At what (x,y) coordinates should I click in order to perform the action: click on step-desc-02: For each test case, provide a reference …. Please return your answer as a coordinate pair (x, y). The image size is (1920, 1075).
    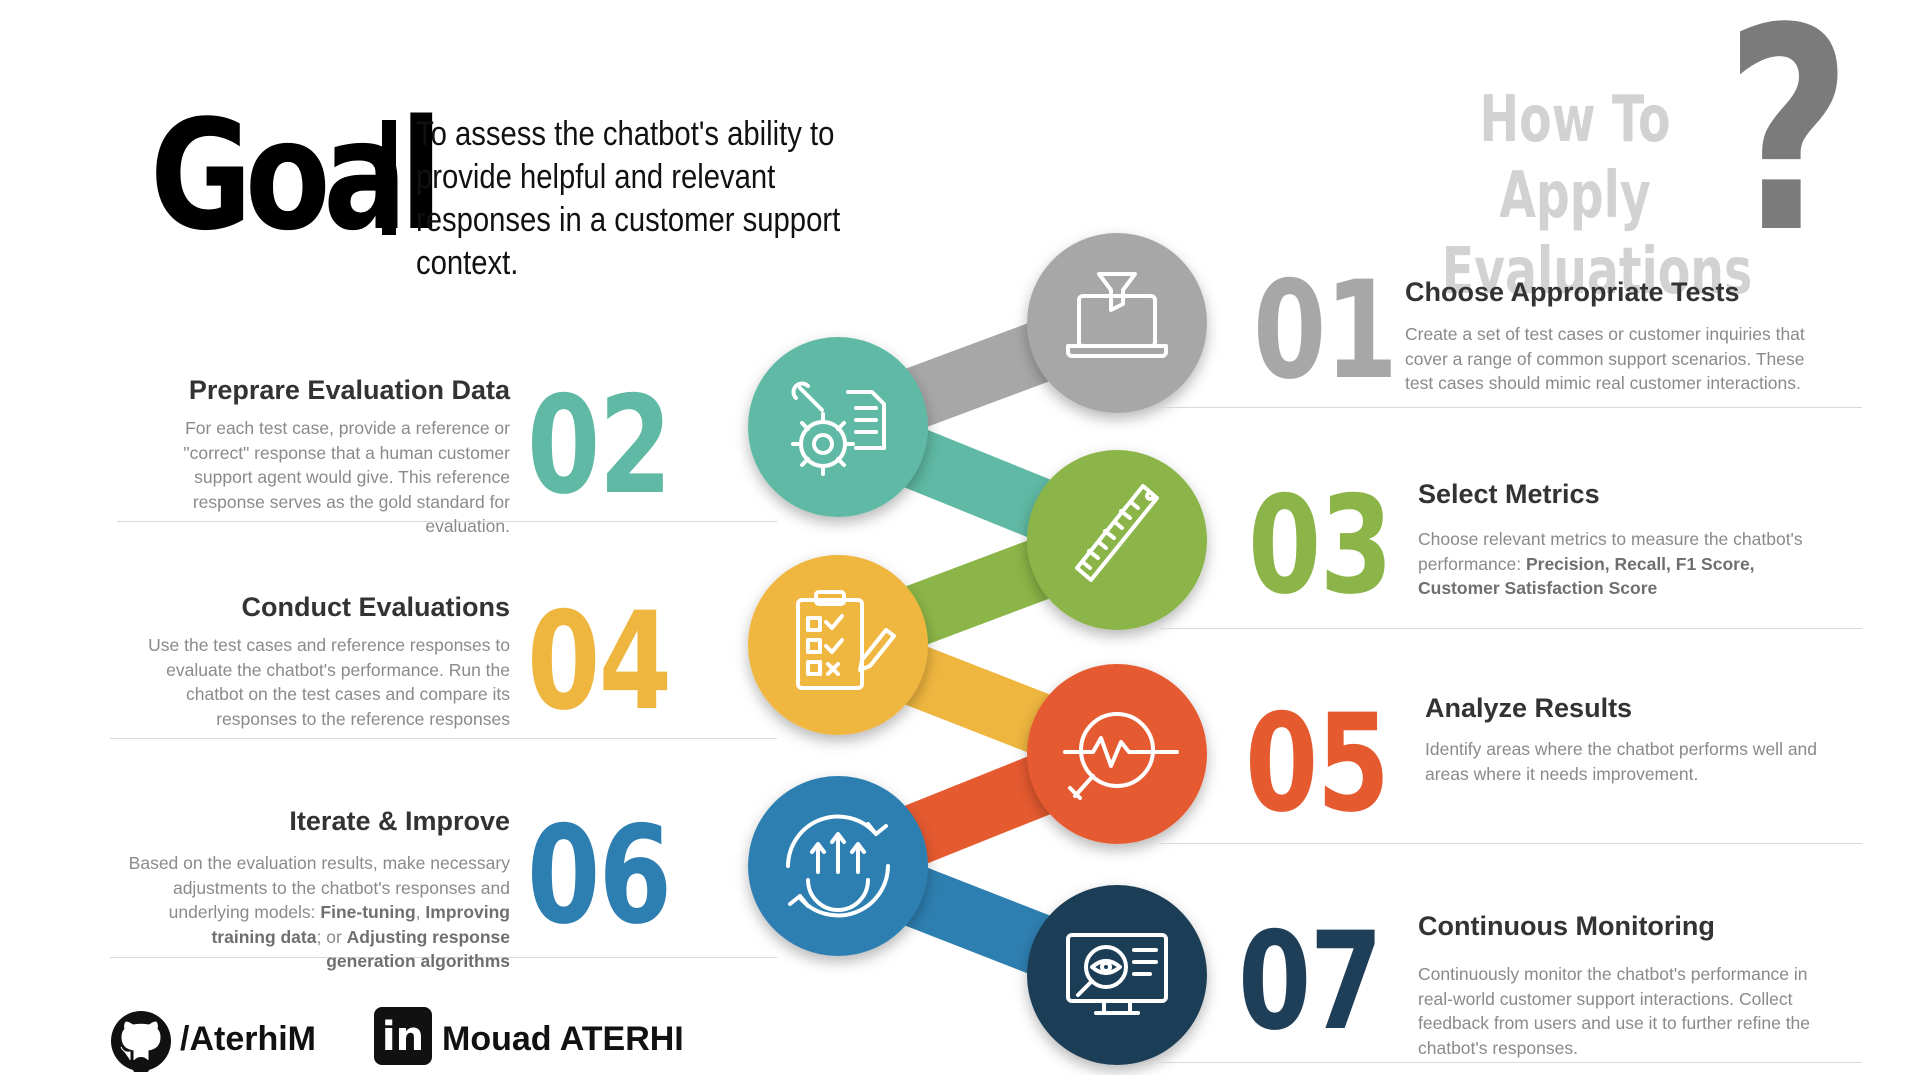
    Looking at the image, I should click on (346, 477).